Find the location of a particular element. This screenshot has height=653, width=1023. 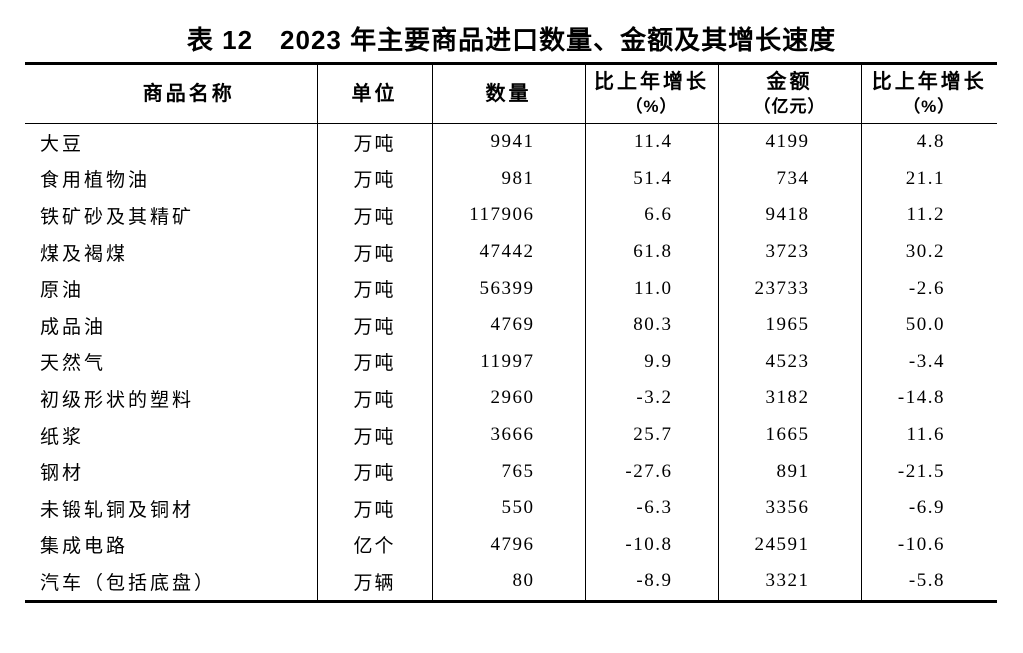

table-row: 未锻轧铜及铜材 万吨 550 -6.3 3356 -6.9 is located at coordinates (511, 508).